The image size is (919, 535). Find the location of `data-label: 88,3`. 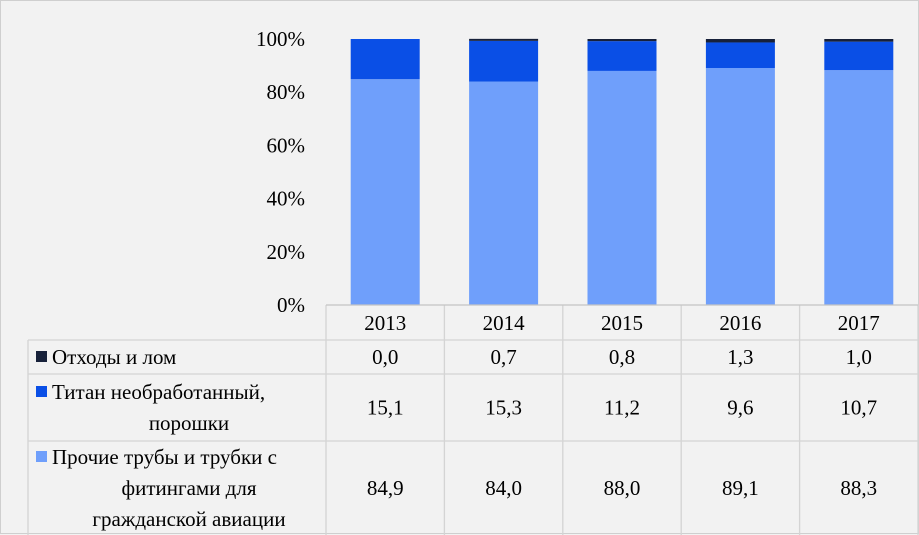

data-label: 88,3 is located at coordinates (858, 488).